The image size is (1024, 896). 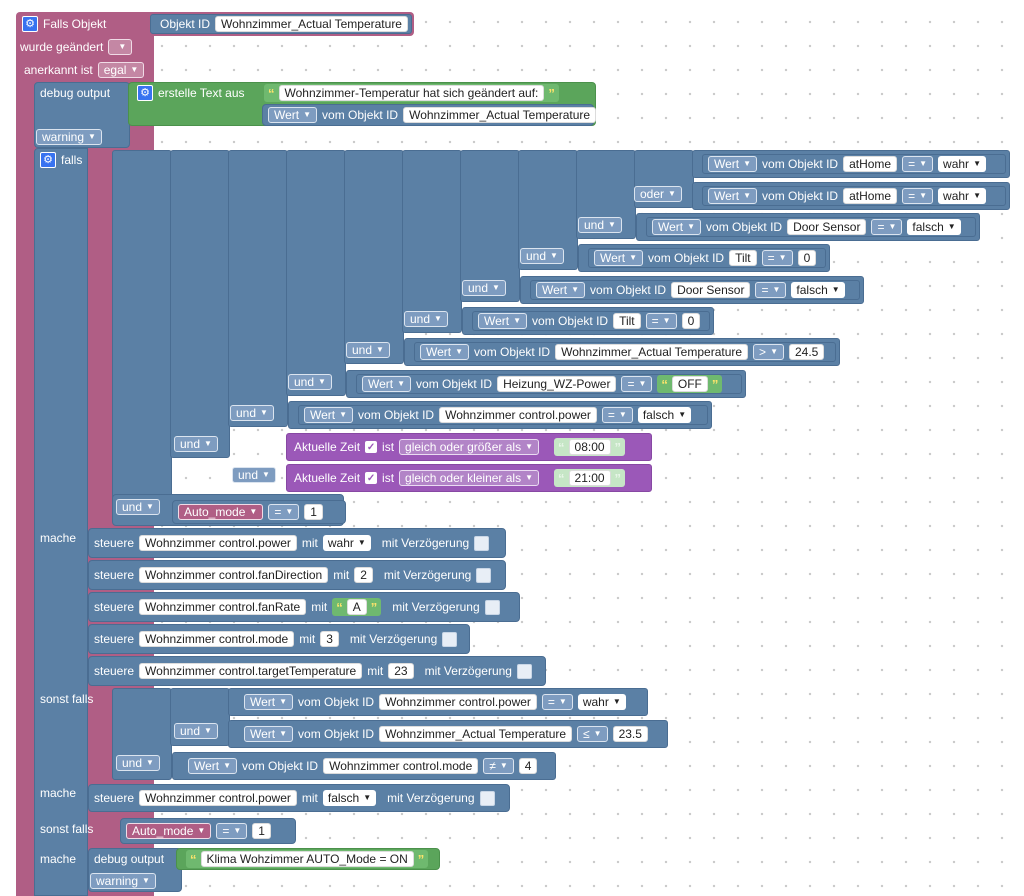 I want to click on value-number: 2, so click(x=363, y=575).